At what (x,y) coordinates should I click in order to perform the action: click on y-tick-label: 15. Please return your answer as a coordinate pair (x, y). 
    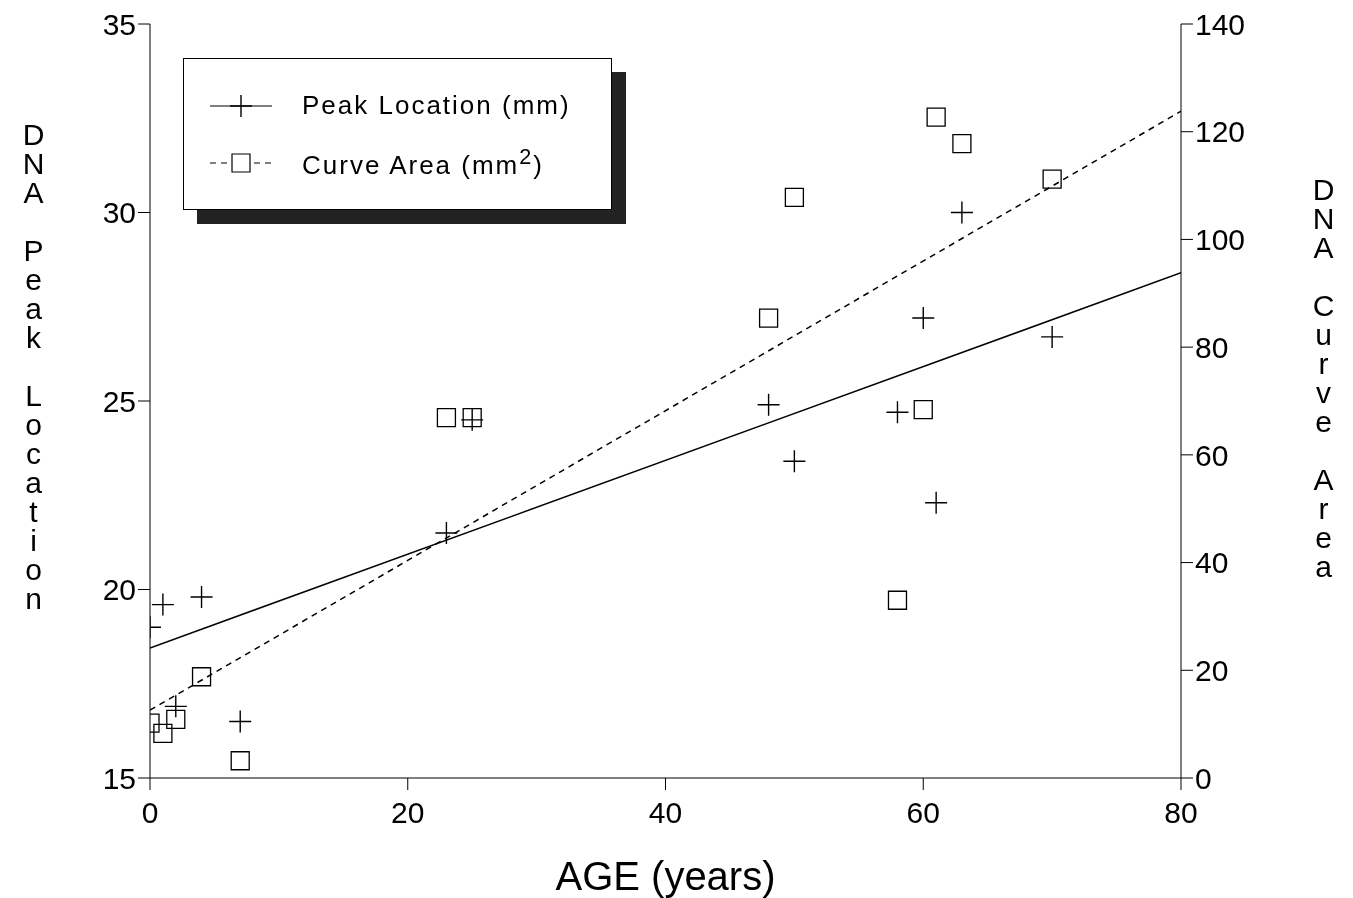
    Looking at the image, I should click on (119, 778).